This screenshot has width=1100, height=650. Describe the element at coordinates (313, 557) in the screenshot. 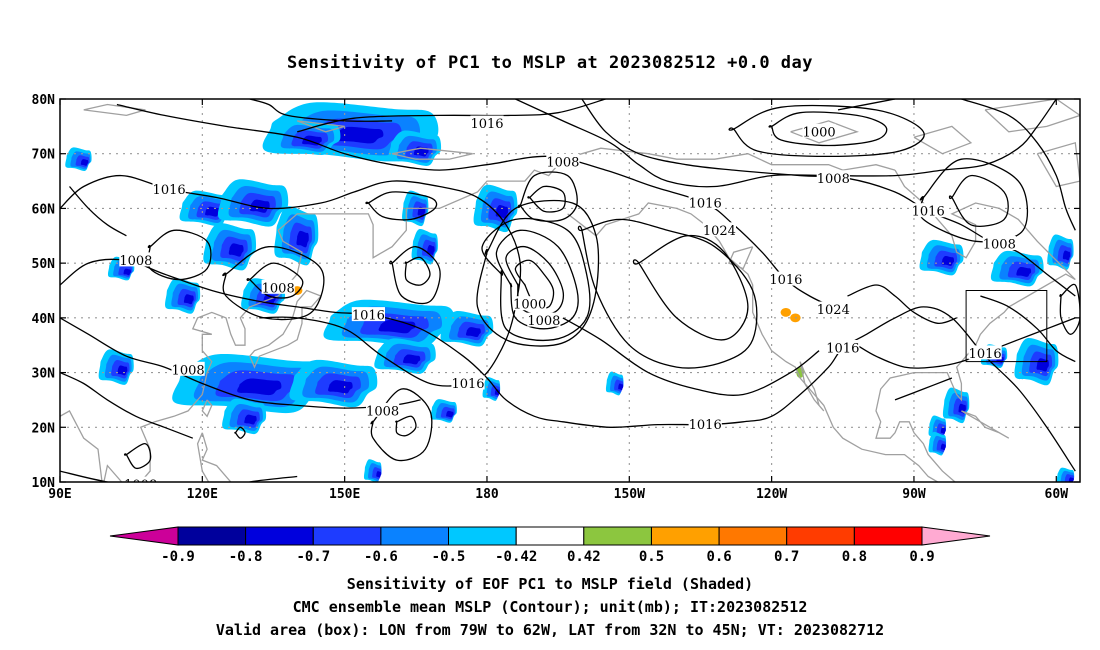

I see `colorbar-tick-label: -0.7` at that location.